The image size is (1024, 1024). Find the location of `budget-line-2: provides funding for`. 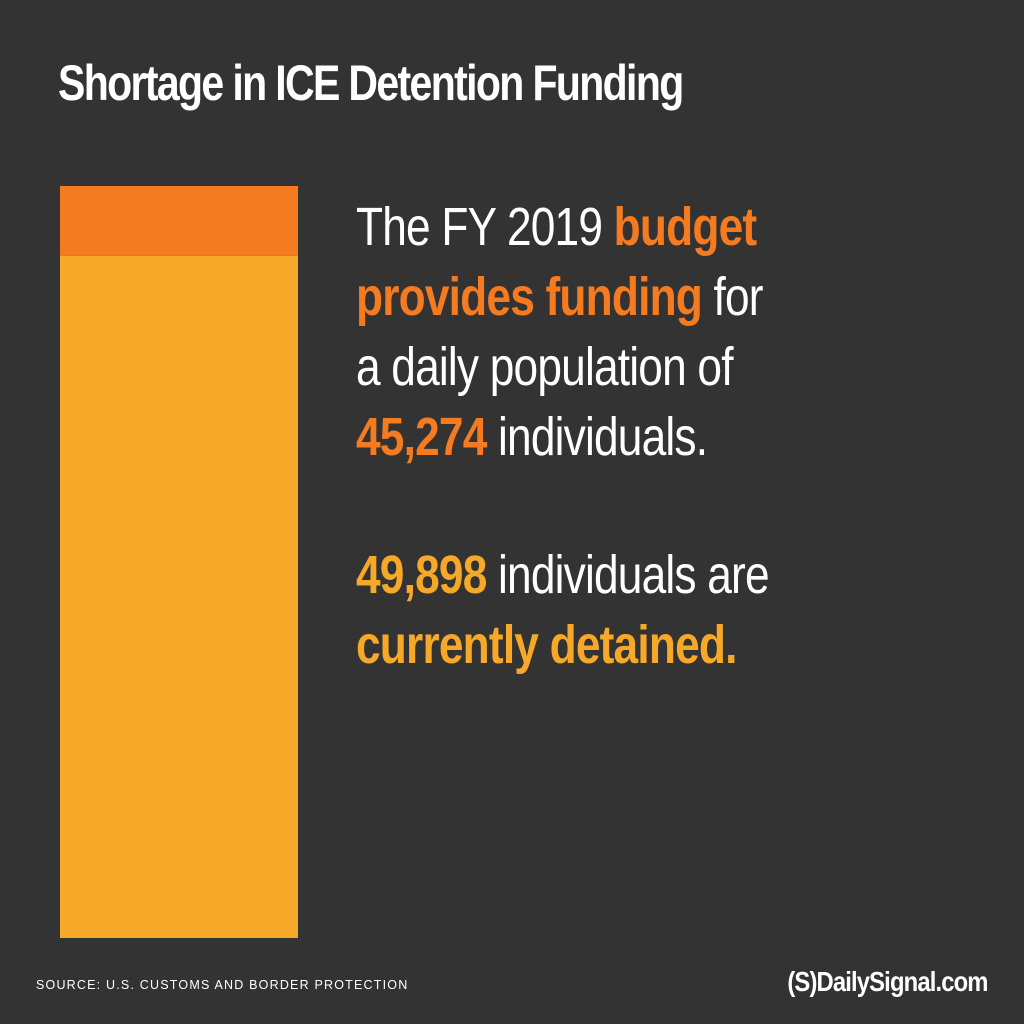

budget-line-2: provides funding for is located at coordinates (560, 297).